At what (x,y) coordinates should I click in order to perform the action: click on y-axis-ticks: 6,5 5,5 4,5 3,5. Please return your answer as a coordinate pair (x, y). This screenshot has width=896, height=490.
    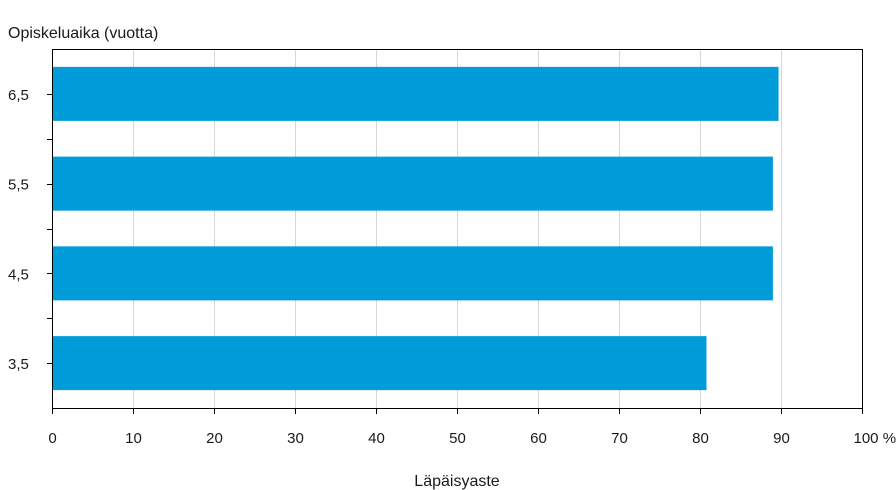
    Looking at the image, I should click on (30, 230).